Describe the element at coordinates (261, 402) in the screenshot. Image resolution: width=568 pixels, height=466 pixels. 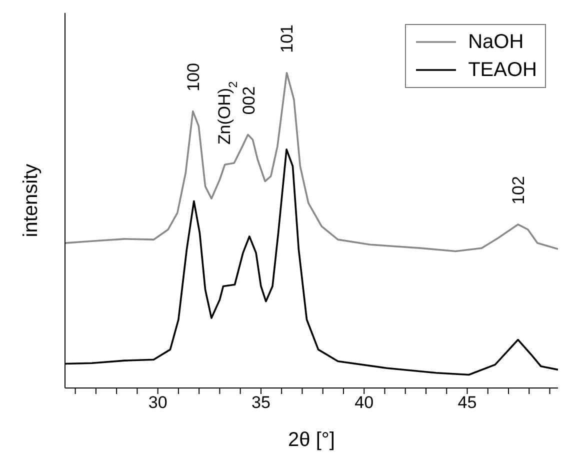
I see `x-tick-label: 35` at that location.